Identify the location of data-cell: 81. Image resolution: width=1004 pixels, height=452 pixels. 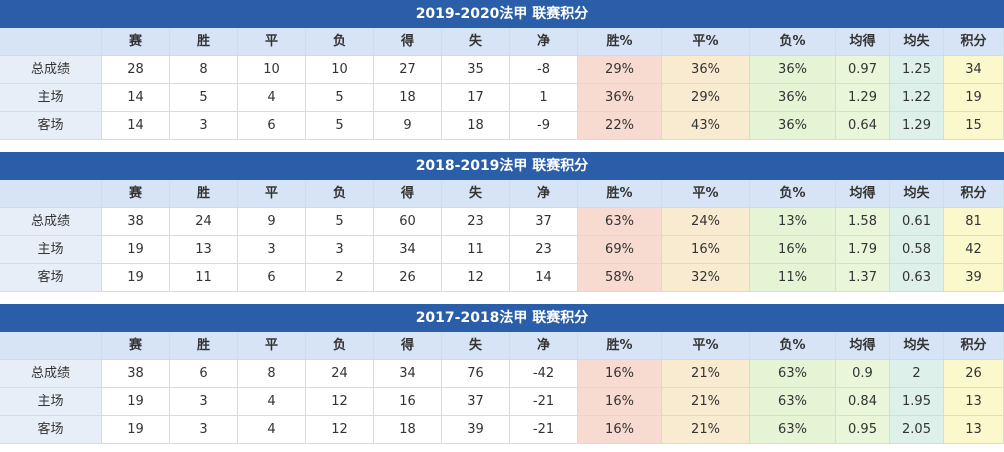
(974, 222).